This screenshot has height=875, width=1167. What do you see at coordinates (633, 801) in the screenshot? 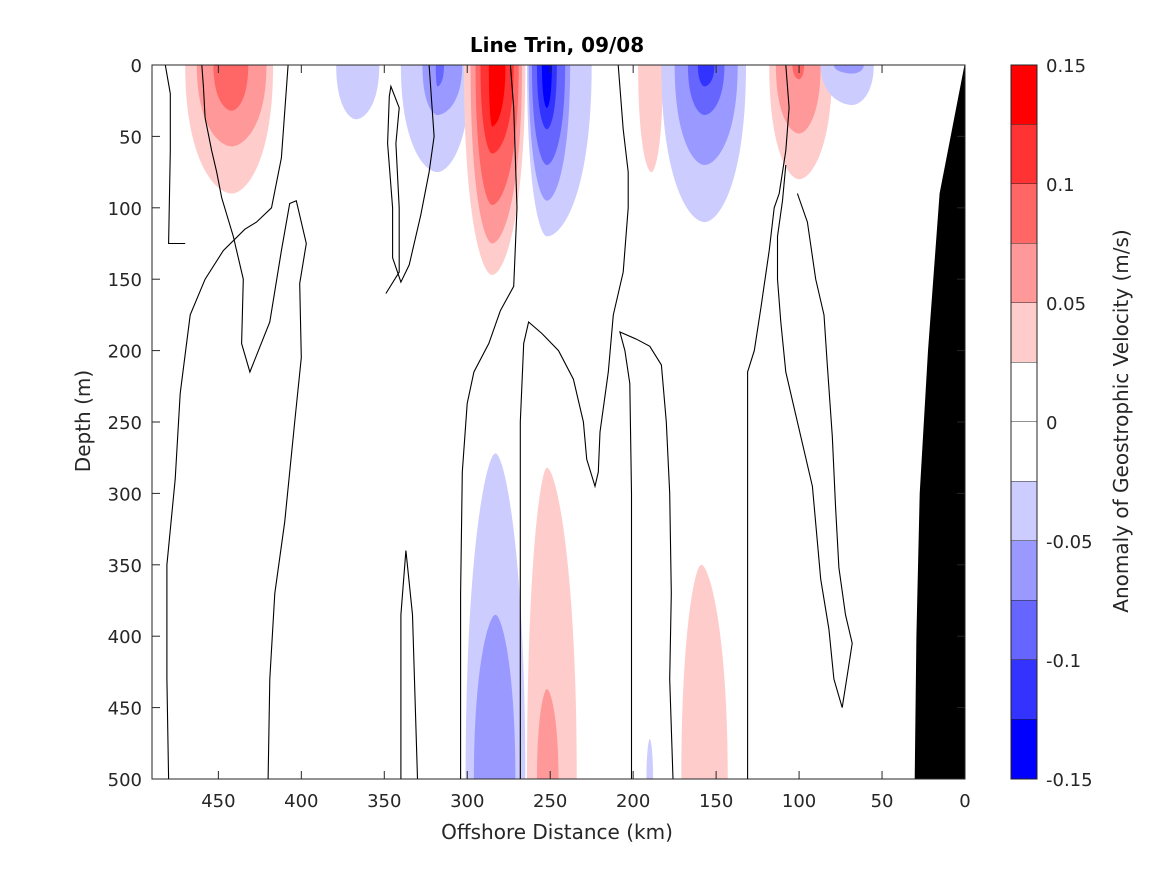
I see `x-tick-label: 200` at bounding box center [633, 801].